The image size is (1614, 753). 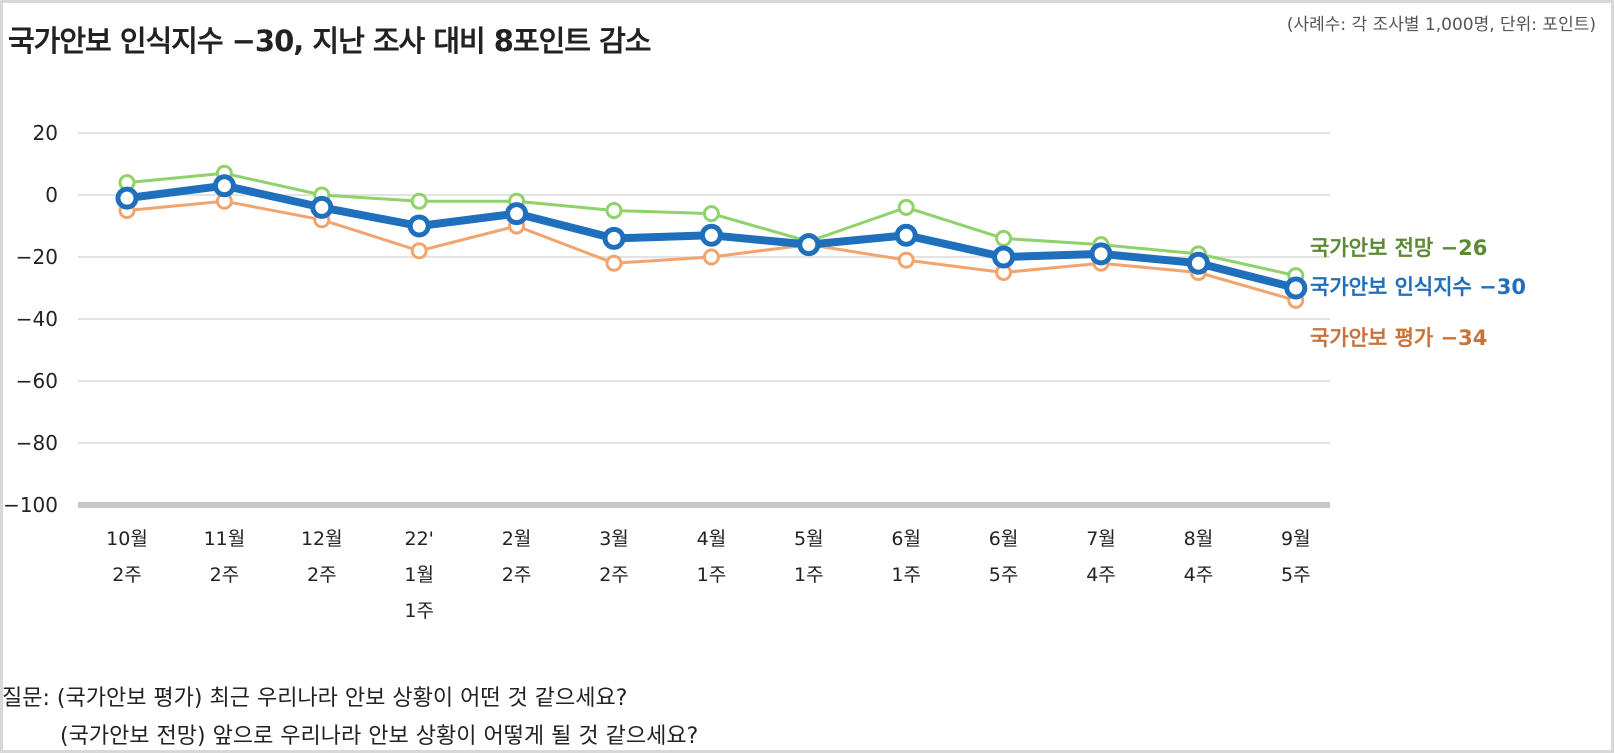 I want to click on series-end-label: 국가안보 인식지수 −30, so click(x=1418, y=287).